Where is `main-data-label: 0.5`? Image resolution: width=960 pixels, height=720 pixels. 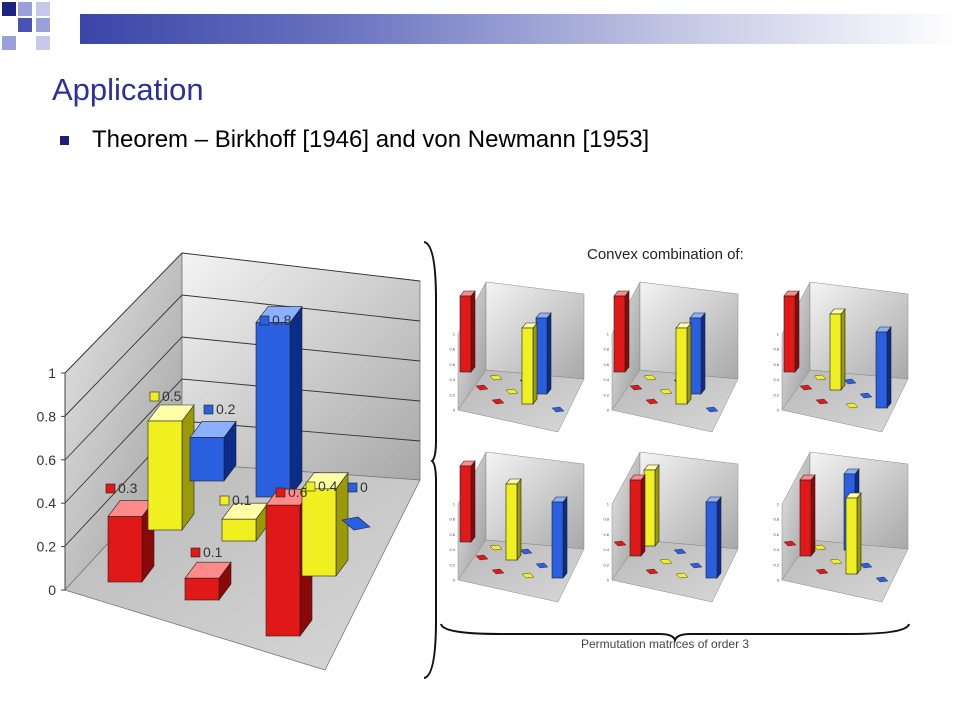 main-data-label: 0.5 is located at coordinates (172, 396).